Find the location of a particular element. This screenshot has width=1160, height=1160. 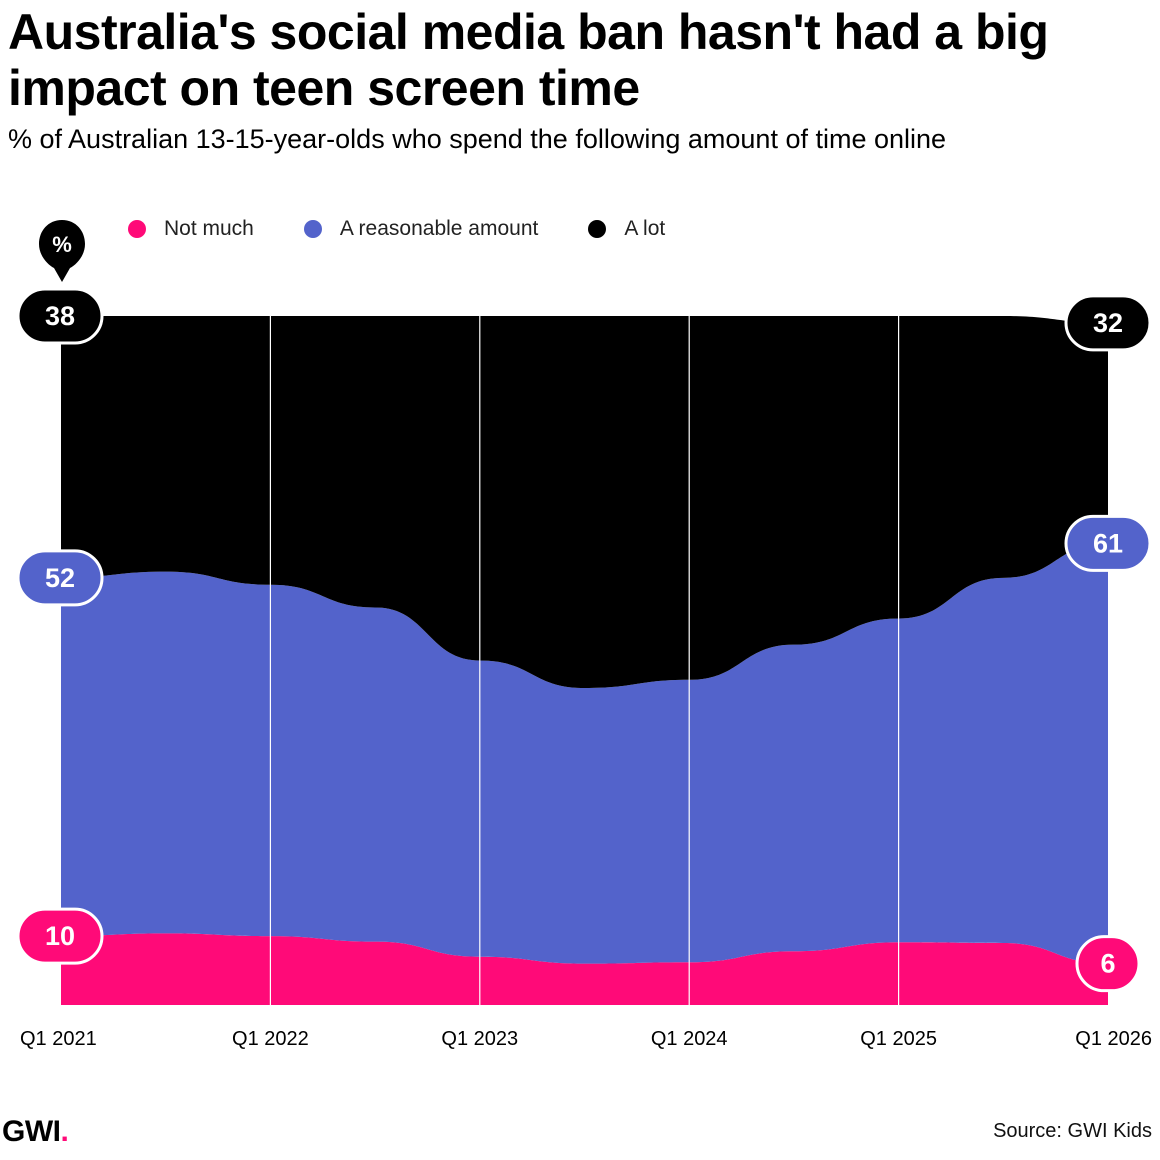

source-note: Source: GWI Kids is located at coordinates (1072, 1131).